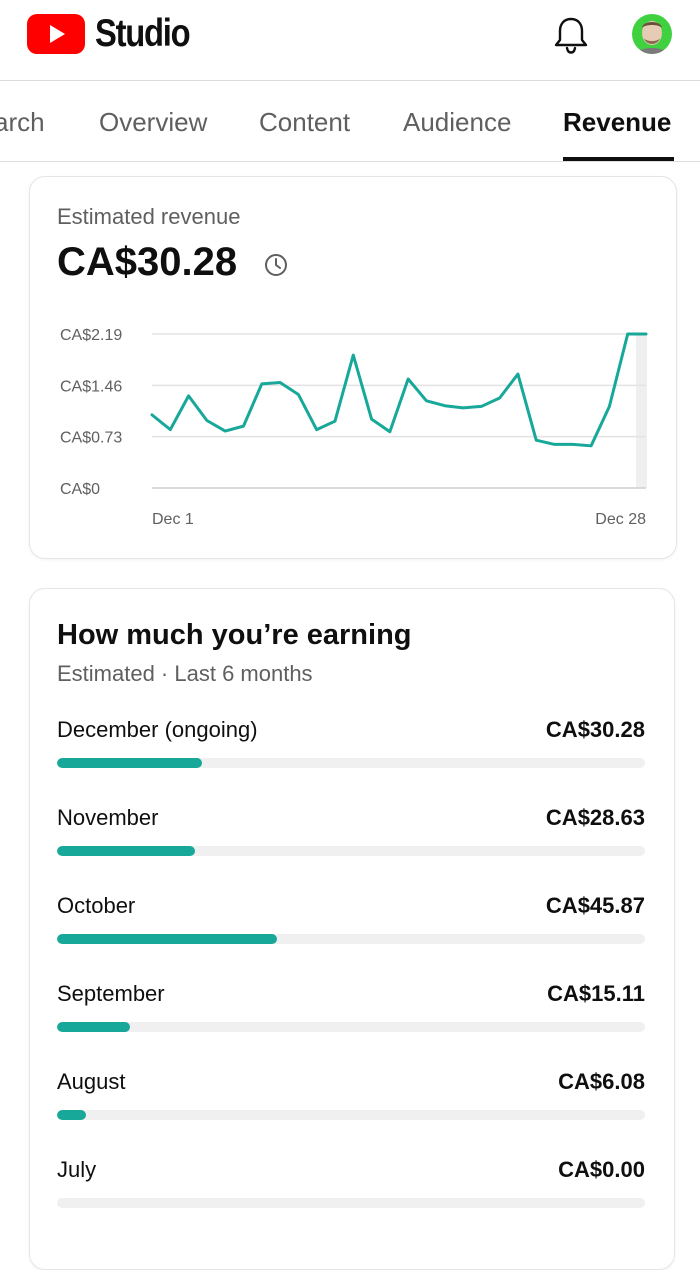 This screenshot has height=1270, width=700. I want to click on bell-icon, so click(571, 34).